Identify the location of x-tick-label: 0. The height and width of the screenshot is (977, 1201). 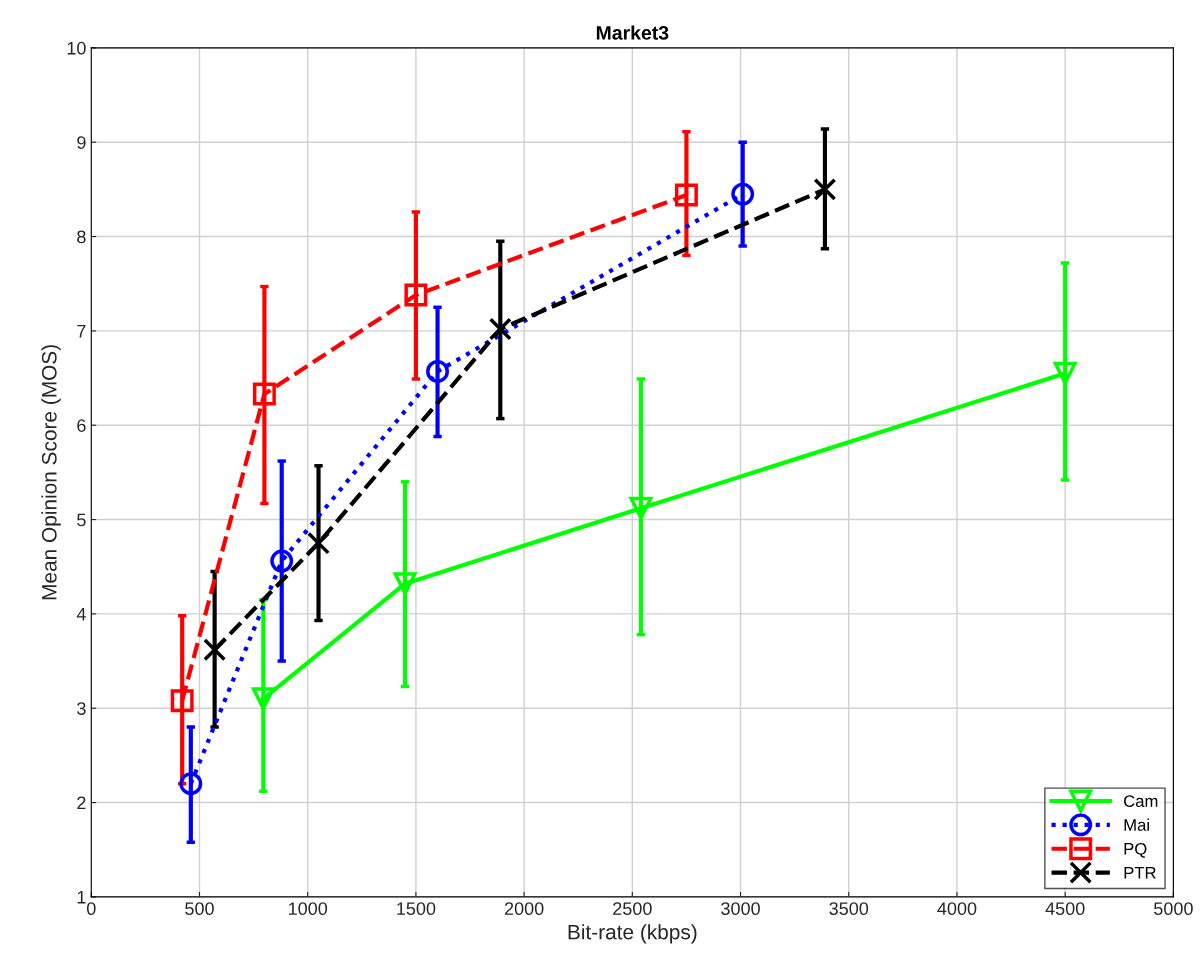
(91, 909).